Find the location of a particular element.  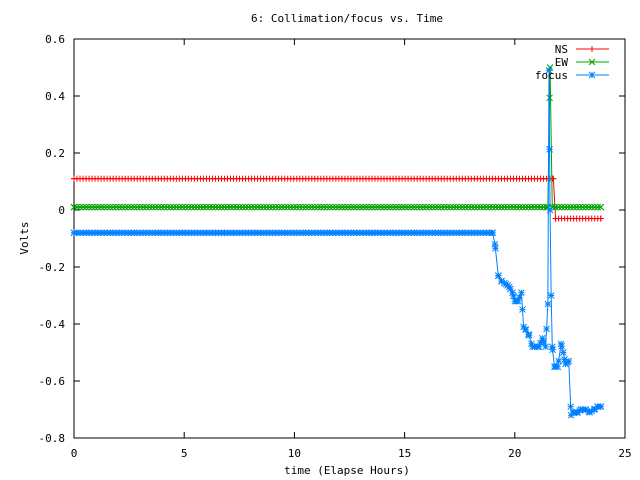

x-tick-label: 15 is located at coordinates (404, 453).